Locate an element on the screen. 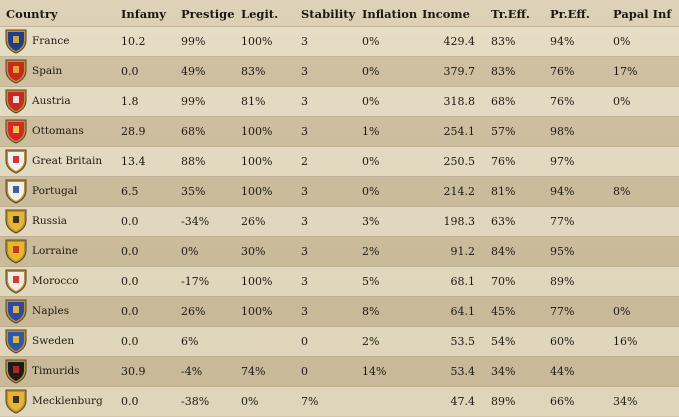 This screenshot has width=679, height=417. header-inflation: Inflation is located at coordinates (390, 13).